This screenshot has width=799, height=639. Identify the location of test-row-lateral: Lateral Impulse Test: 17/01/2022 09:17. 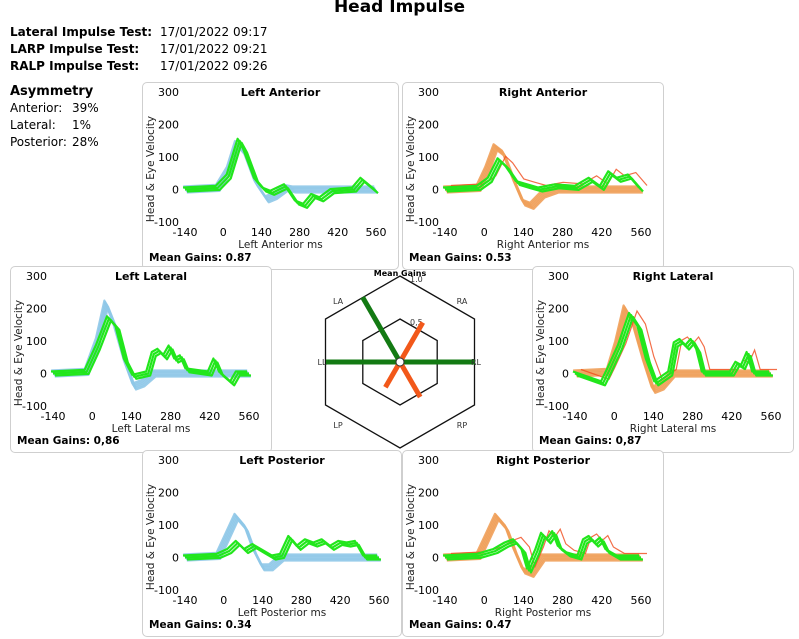
(139, 32).